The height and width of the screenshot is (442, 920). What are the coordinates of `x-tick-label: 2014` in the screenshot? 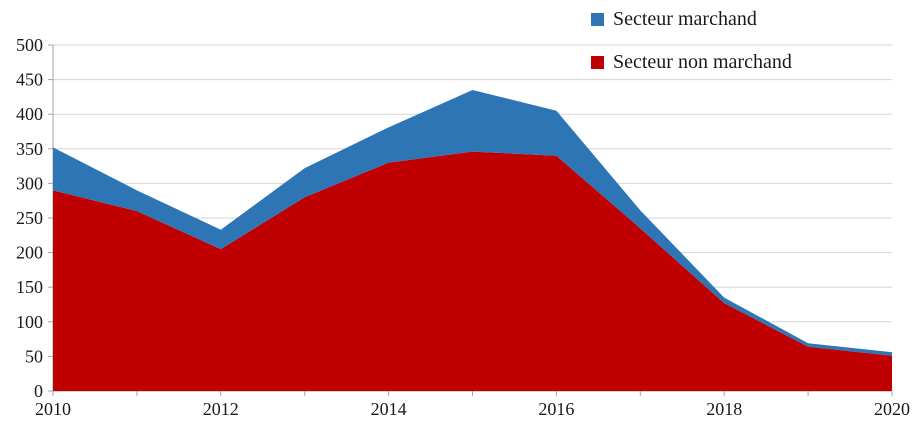 It's located at (389, 409).